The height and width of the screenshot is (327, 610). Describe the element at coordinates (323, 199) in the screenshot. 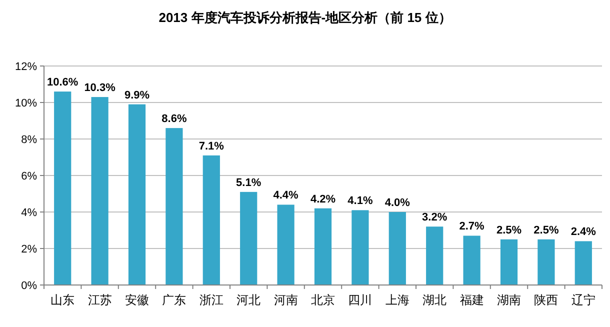

I see `data-label: 4.2%` at that location.